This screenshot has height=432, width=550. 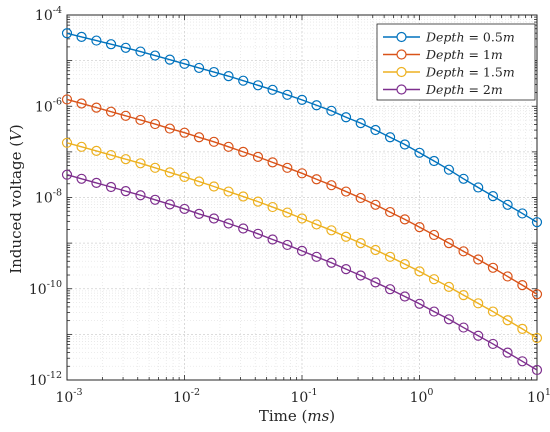 I want to click on legend-value: 1.5, so click(x=493, y=72).